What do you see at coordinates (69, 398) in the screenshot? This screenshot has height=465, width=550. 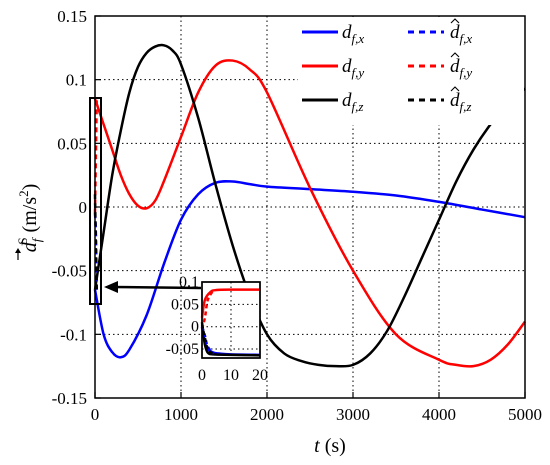 I see `y-tick-label: -0.15` at bounding box center [69, 398].